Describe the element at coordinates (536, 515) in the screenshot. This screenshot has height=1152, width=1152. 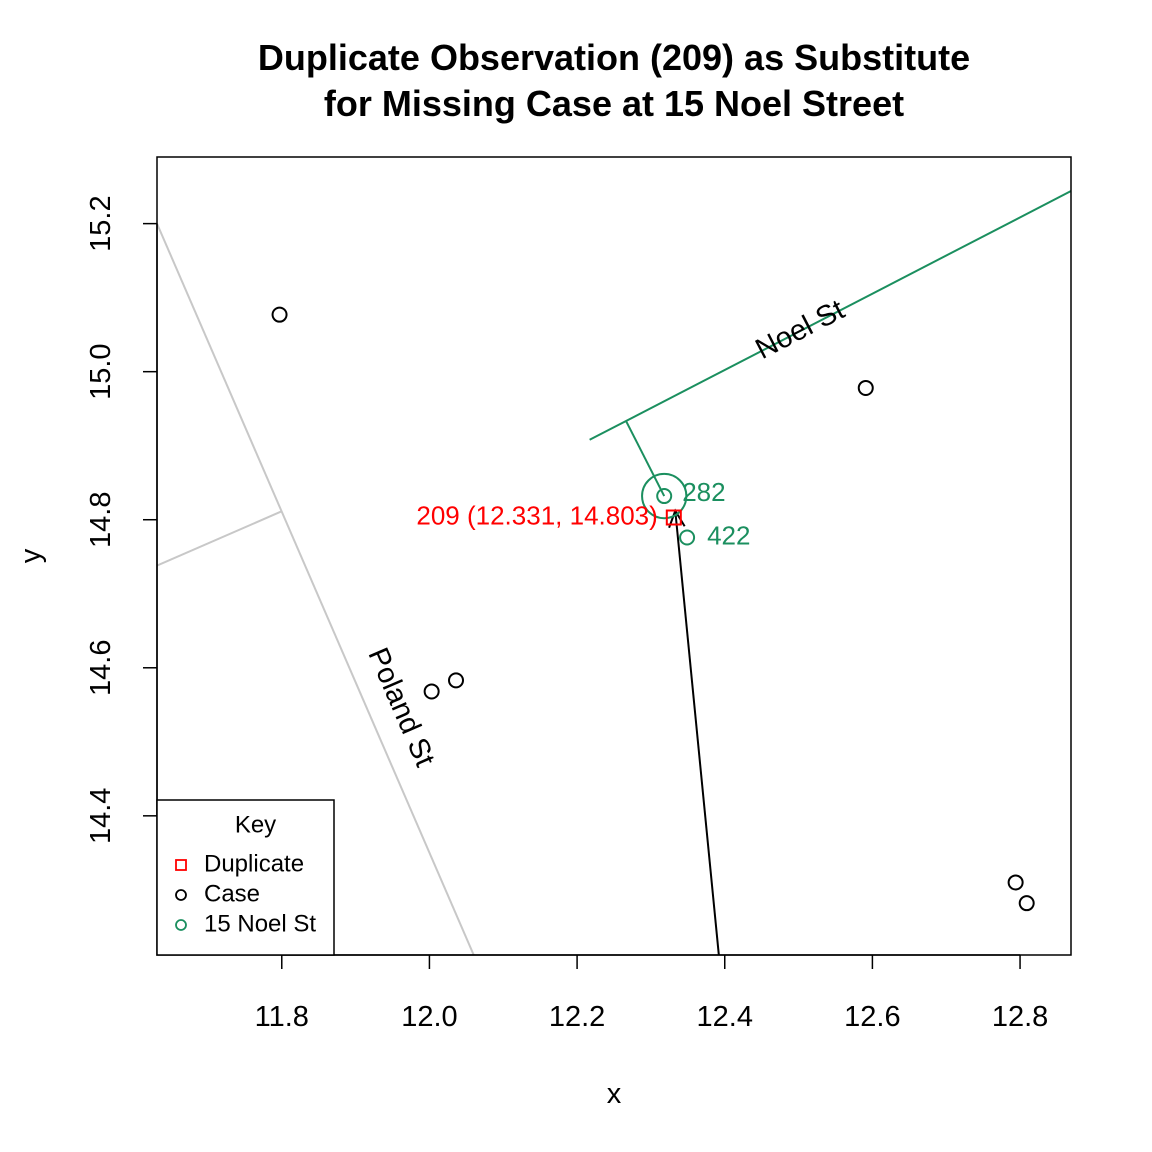
I see `duplicate-label: 209 (12.331, 14.803)` at that location.